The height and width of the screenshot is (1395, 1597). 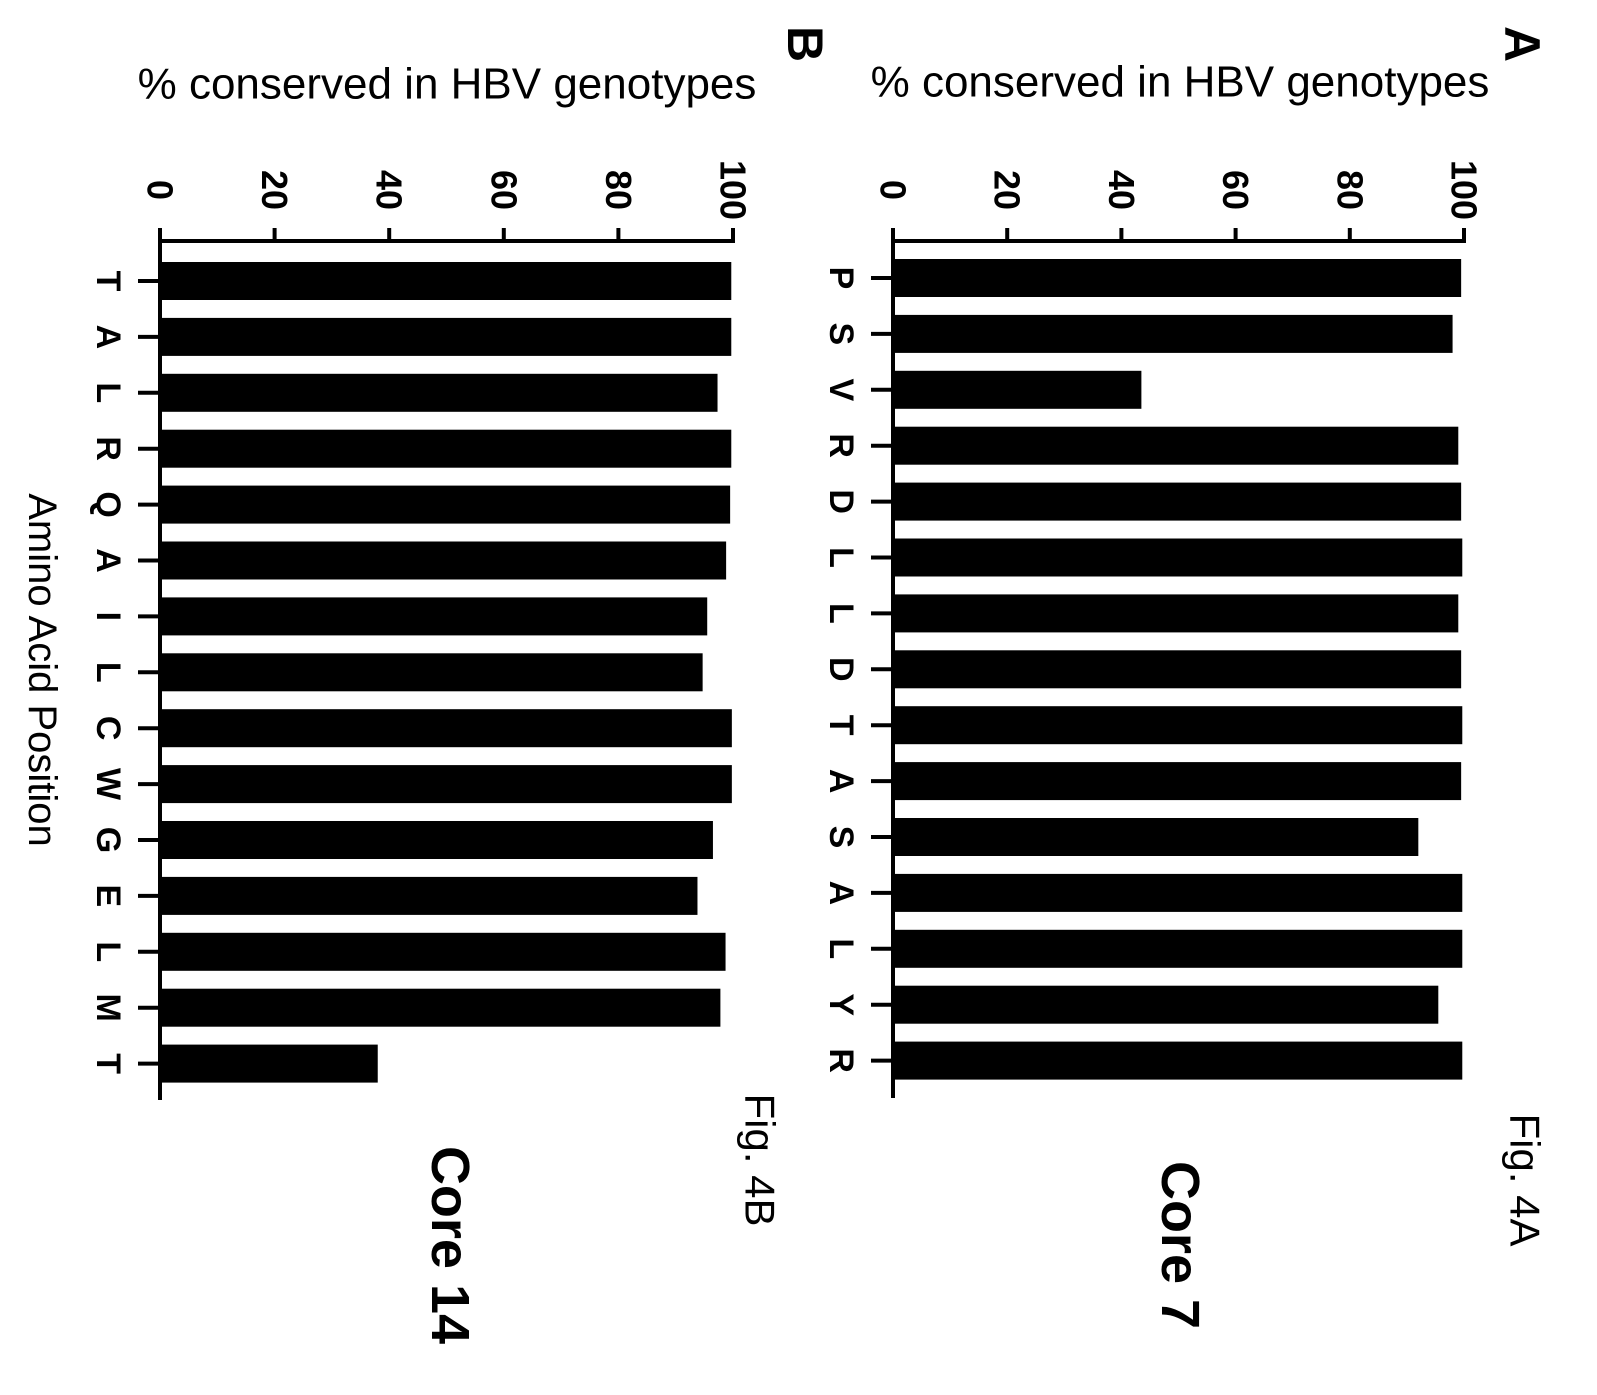 I want to click on figure-label: Fig. 4B, so click(x=760, y=1159).